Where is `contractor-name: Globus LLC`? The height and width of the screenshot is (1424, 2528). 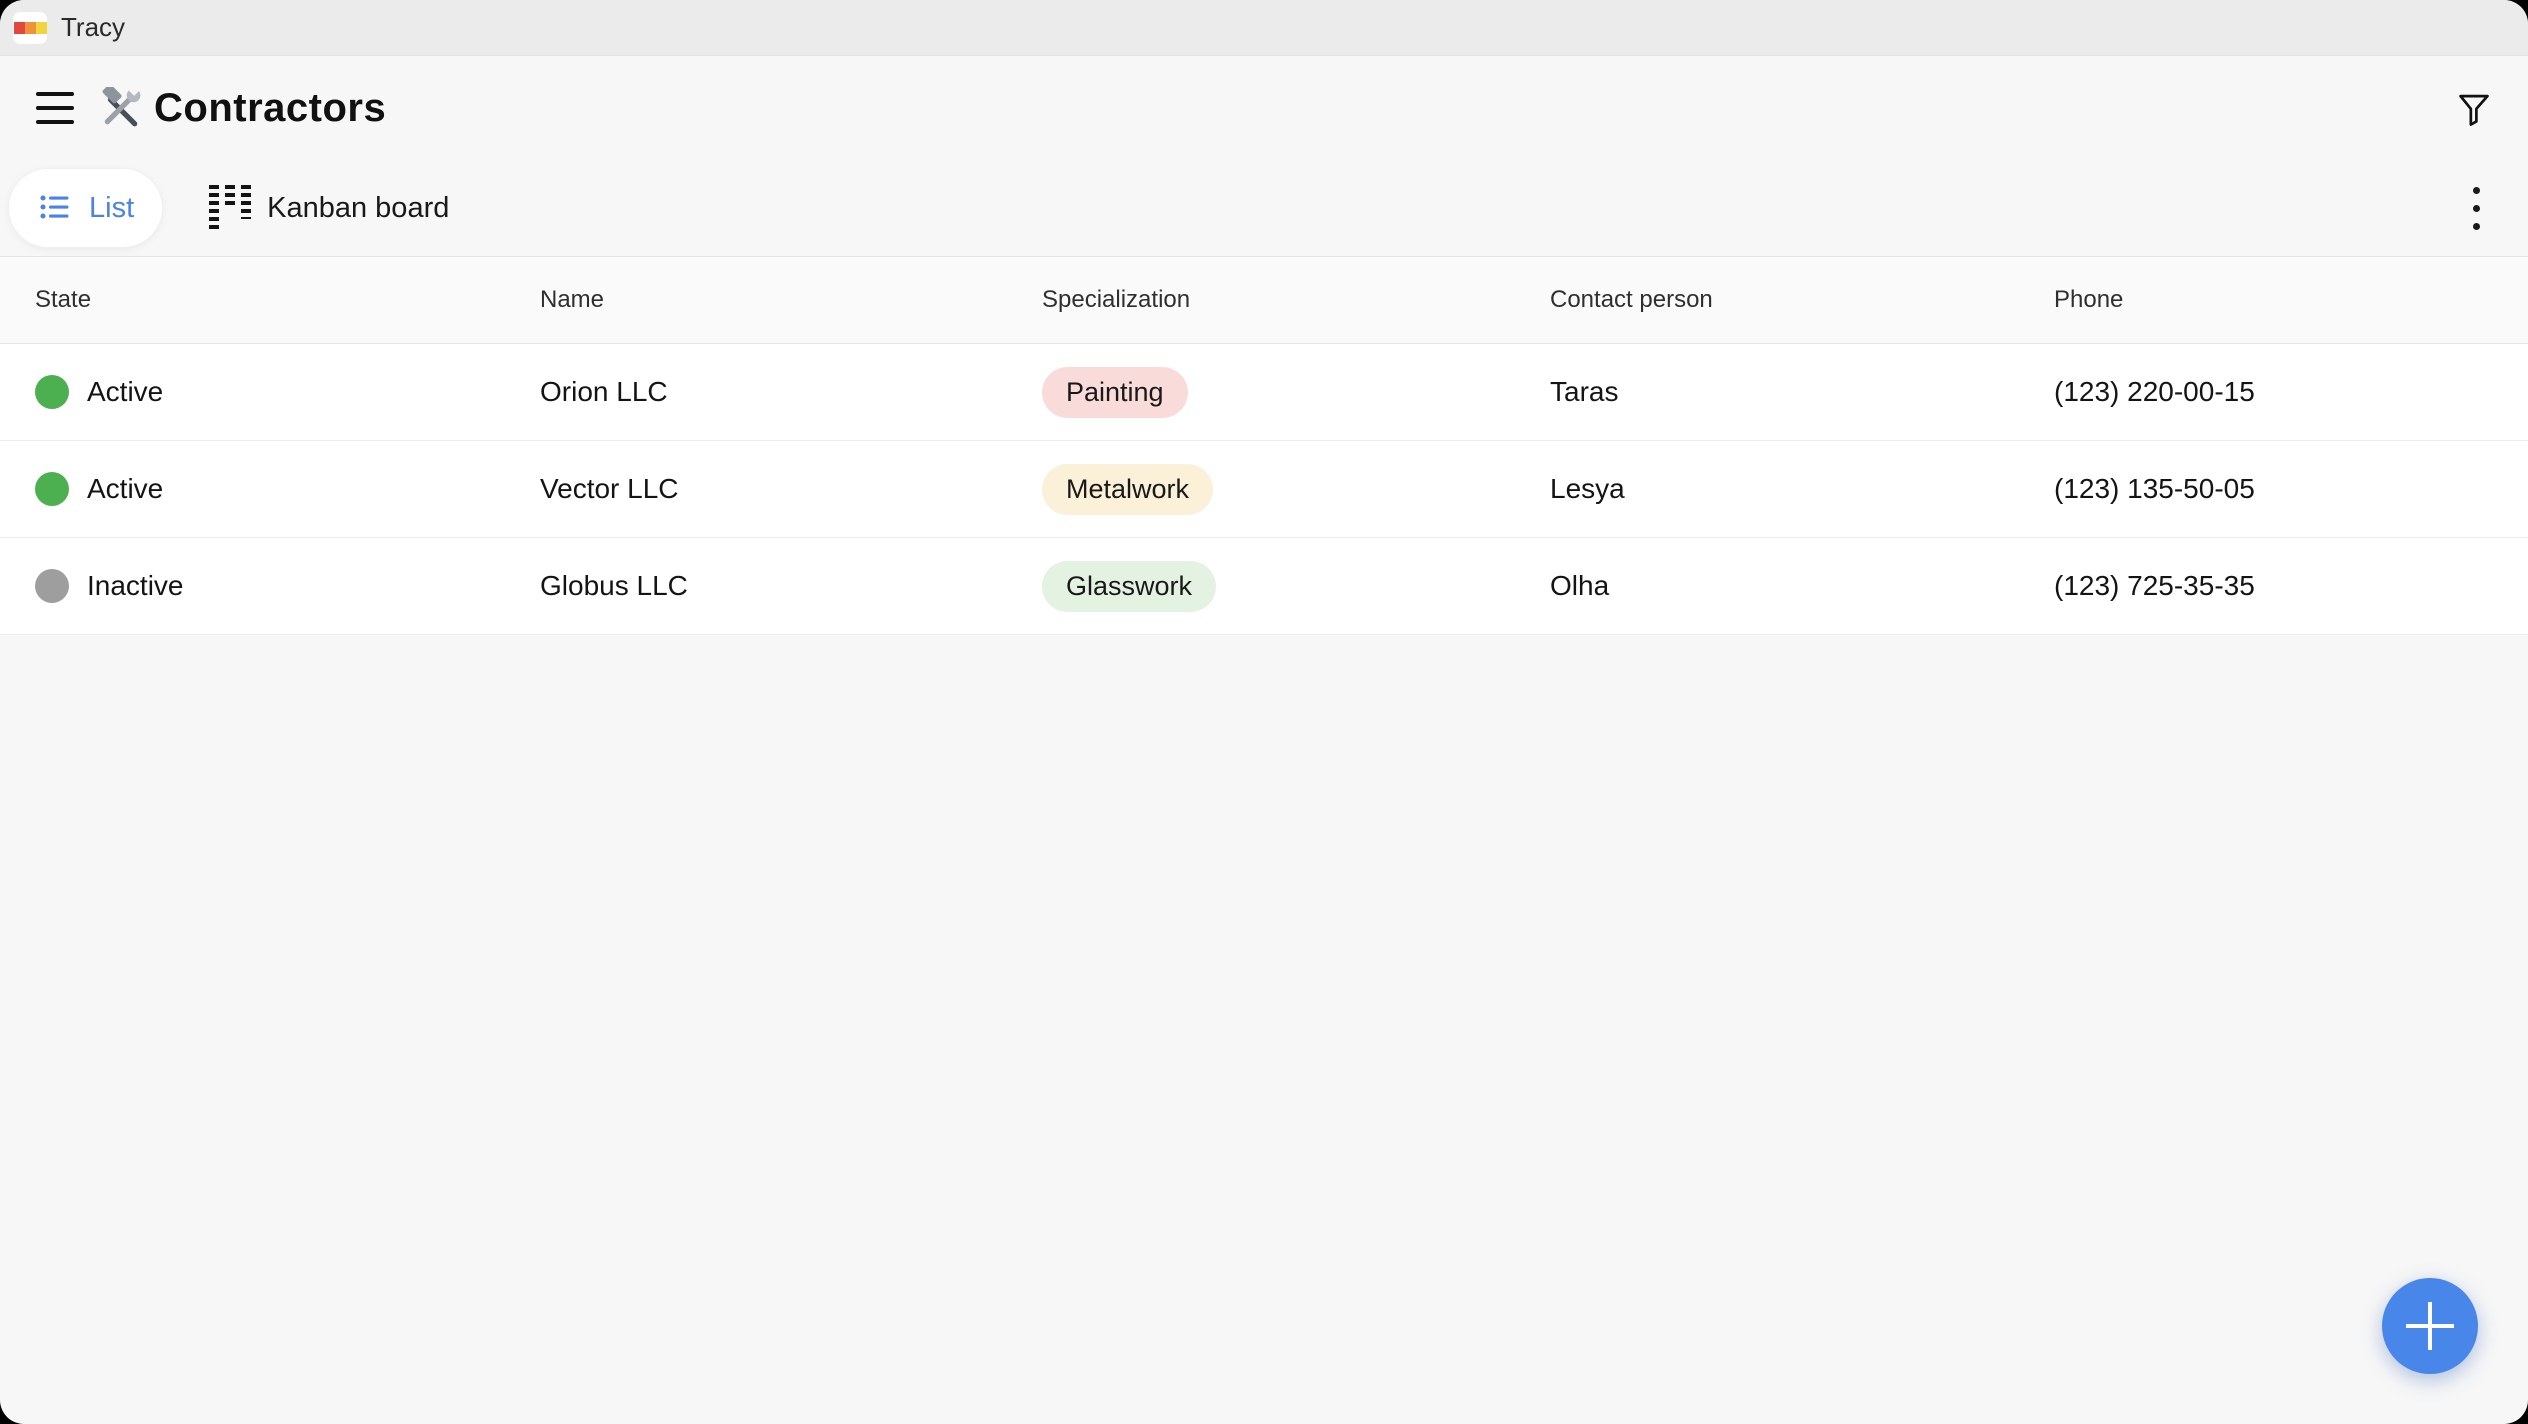
contractor-name: Globus LLC is located at coordinates (614, 585).